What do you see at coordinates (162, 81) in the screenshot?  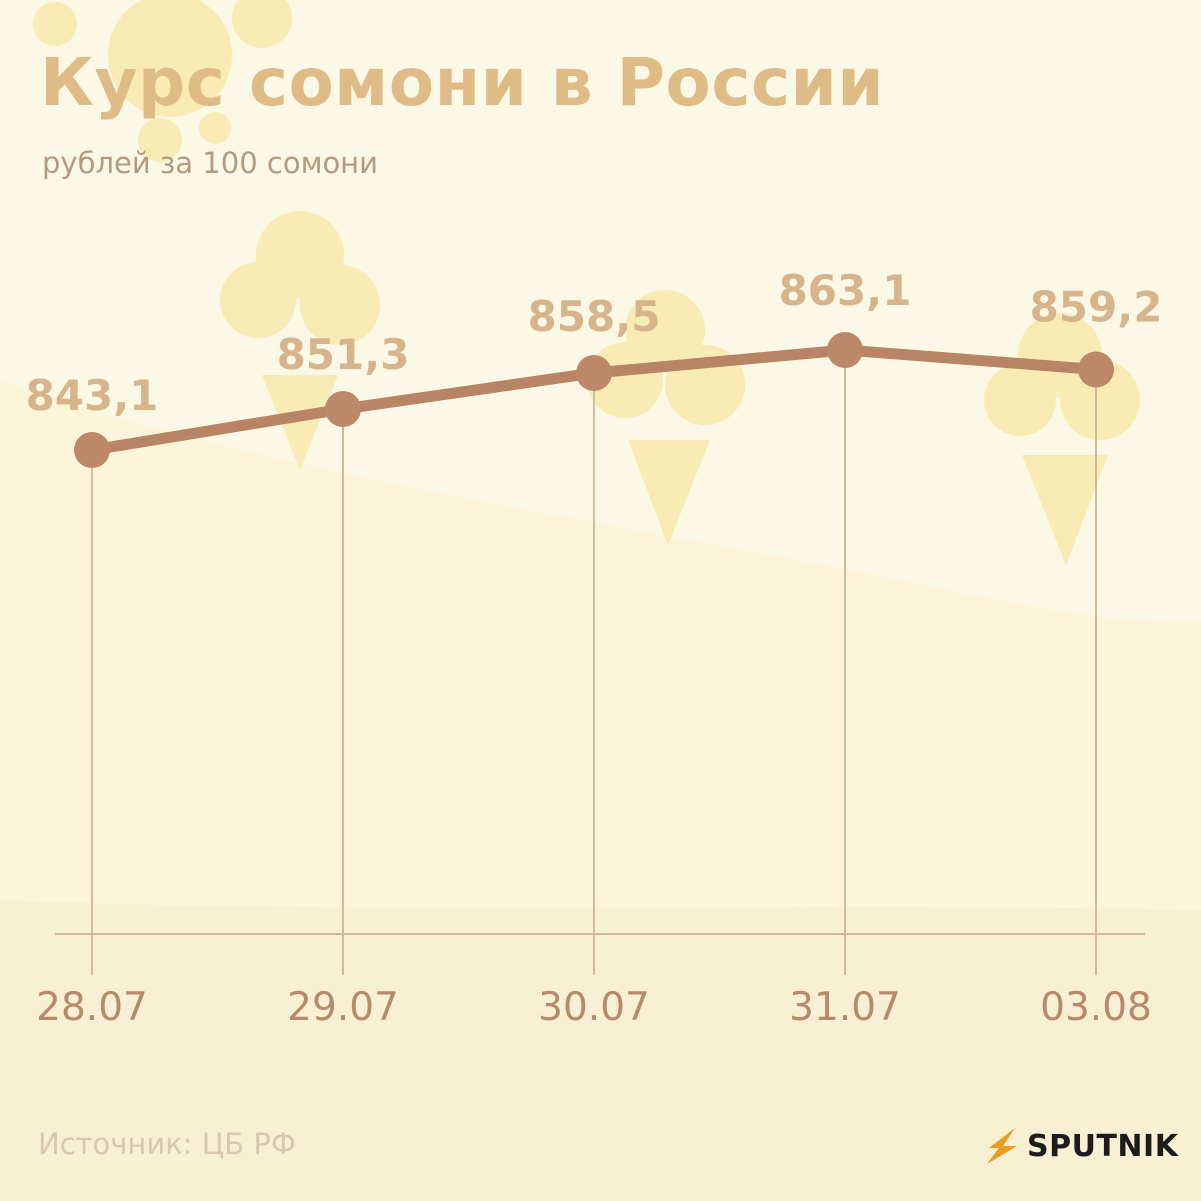 I see `sun-icon` at bounding box center [162, 81].